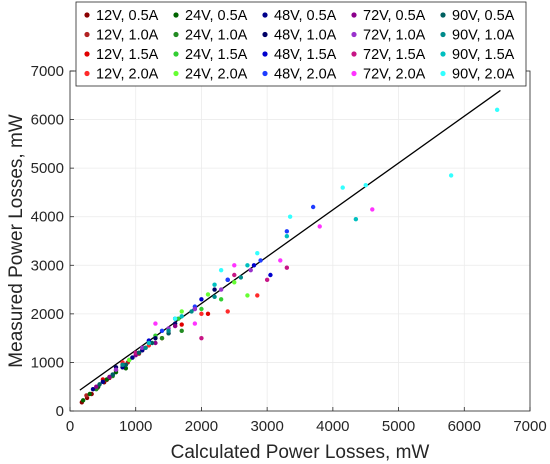 Image resolution: width=550 pixels, height=464 pixels. What do you see at coordinates (300, 452) in the screenshot?
I see `x-axis-label: Calculated Power Losses, mW` at bounding box center [300, 452].